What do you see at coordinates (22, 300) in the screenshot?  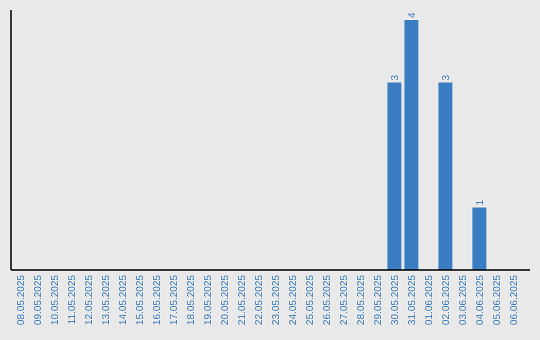 I see `x-tick-label: 08.05.2025` at bounding box center [22, 300].